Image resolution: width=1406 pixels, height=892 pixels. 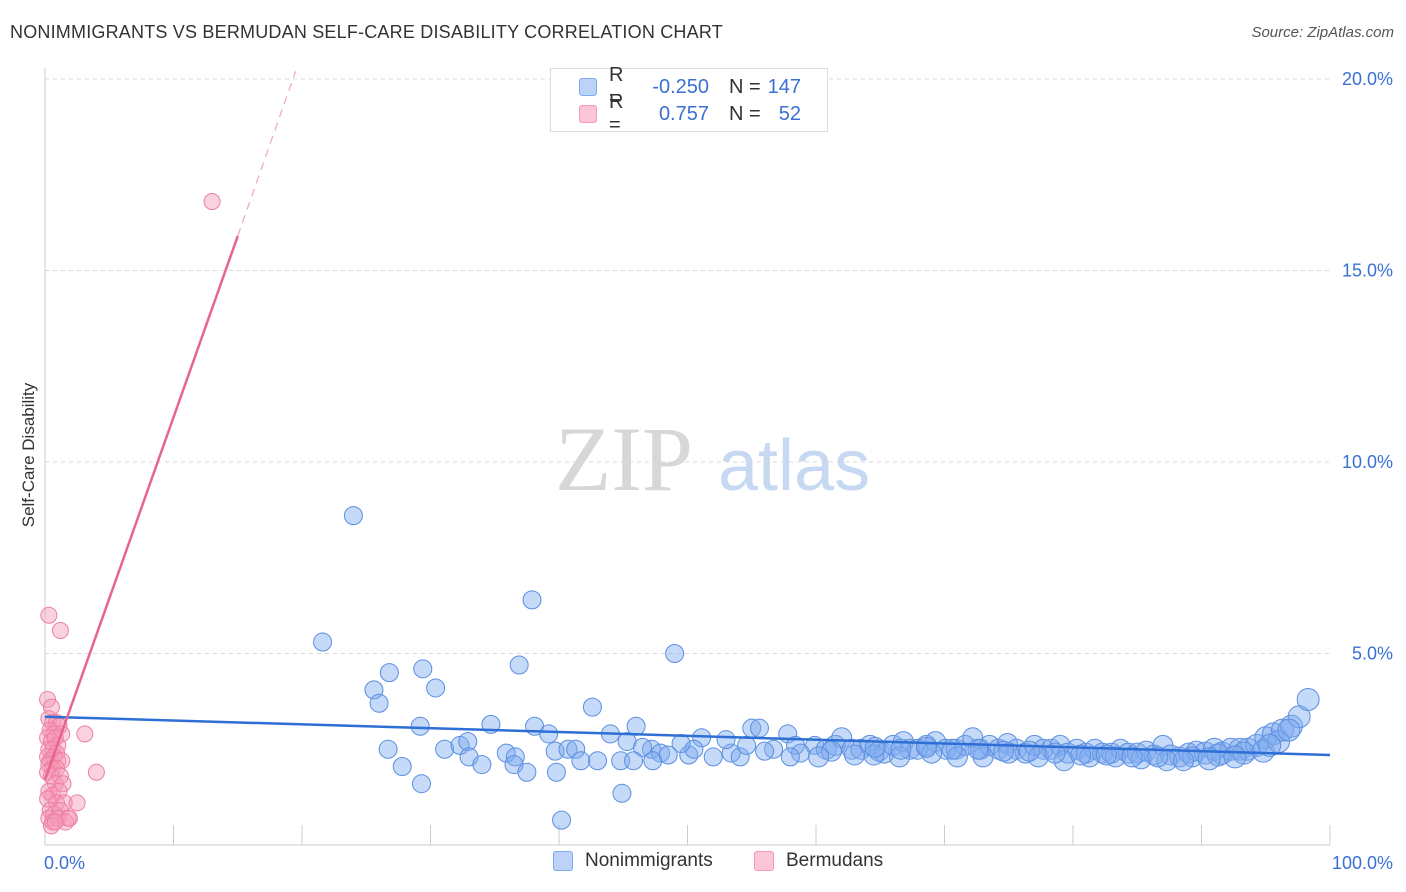 What do you see at coordinates (616, 113) in the screenshot?
I see `r-label: R =` at bounding box center [616, 113].